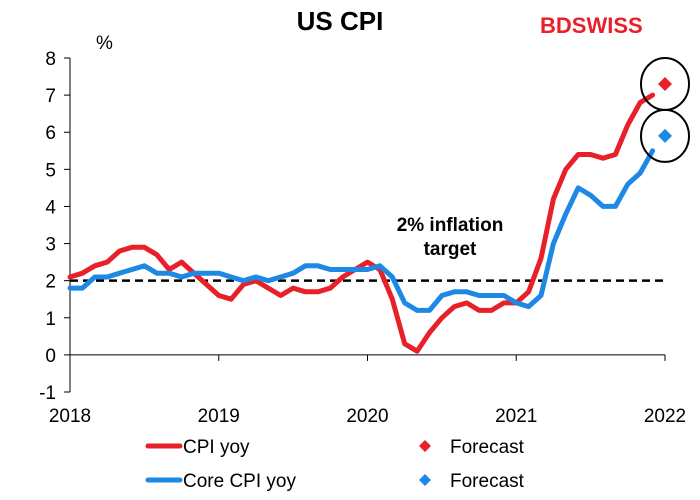 This screenshot has height=500, width=700. I want to click on legend-label-core-cpi: Core CPI yoy, so click(239, 481).